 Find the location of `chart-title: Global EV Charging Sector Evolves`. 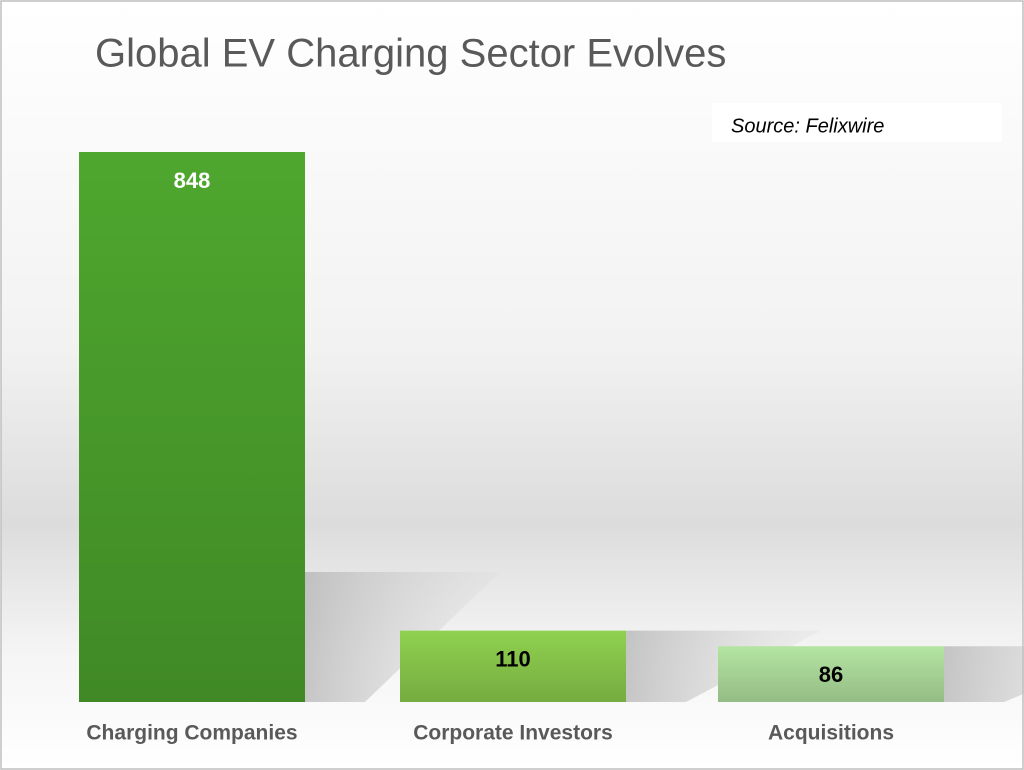

chart-title: Global EV Charging Sector Evolves is located at coordinates (410, 54).